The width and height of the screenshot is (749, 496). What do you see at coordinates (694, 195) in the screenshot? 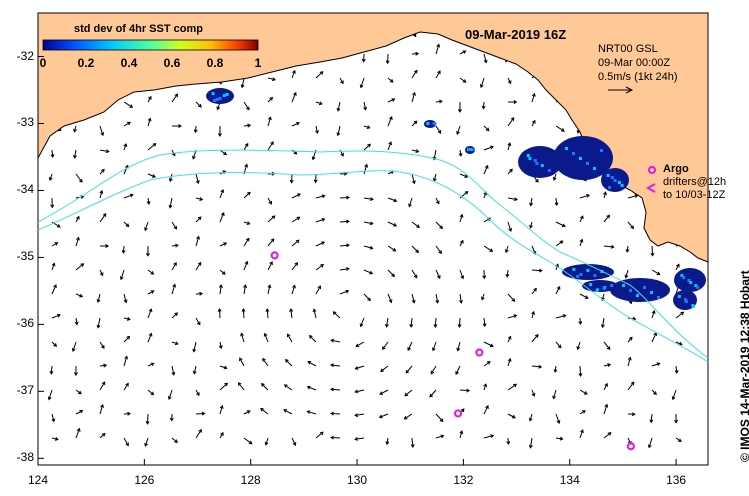
I see `drifters-label-2: to 10/03-12Z` at bounding box center [694, 195].